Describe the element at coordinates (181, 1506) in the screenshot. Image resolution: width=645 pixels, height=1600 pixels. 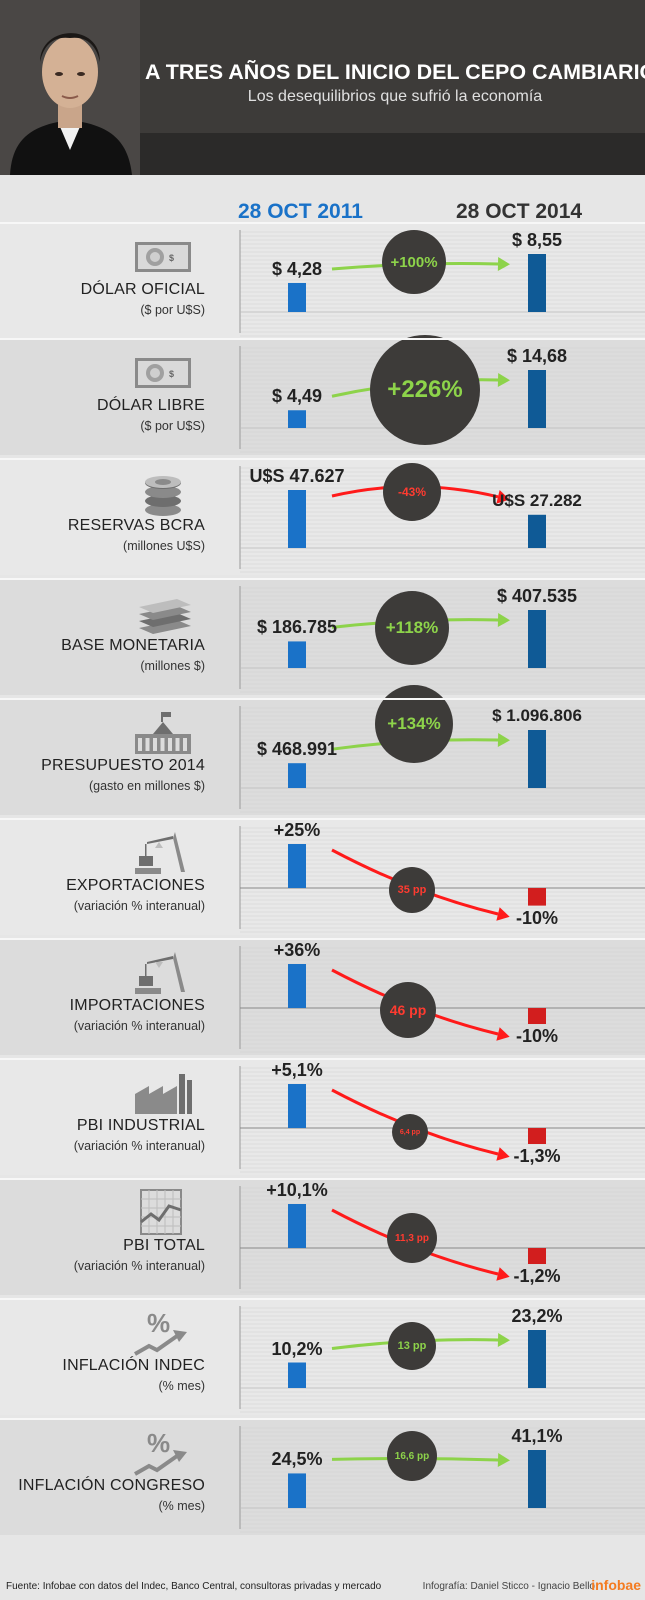
I see `row-sublabel: (% mes)` at that location.